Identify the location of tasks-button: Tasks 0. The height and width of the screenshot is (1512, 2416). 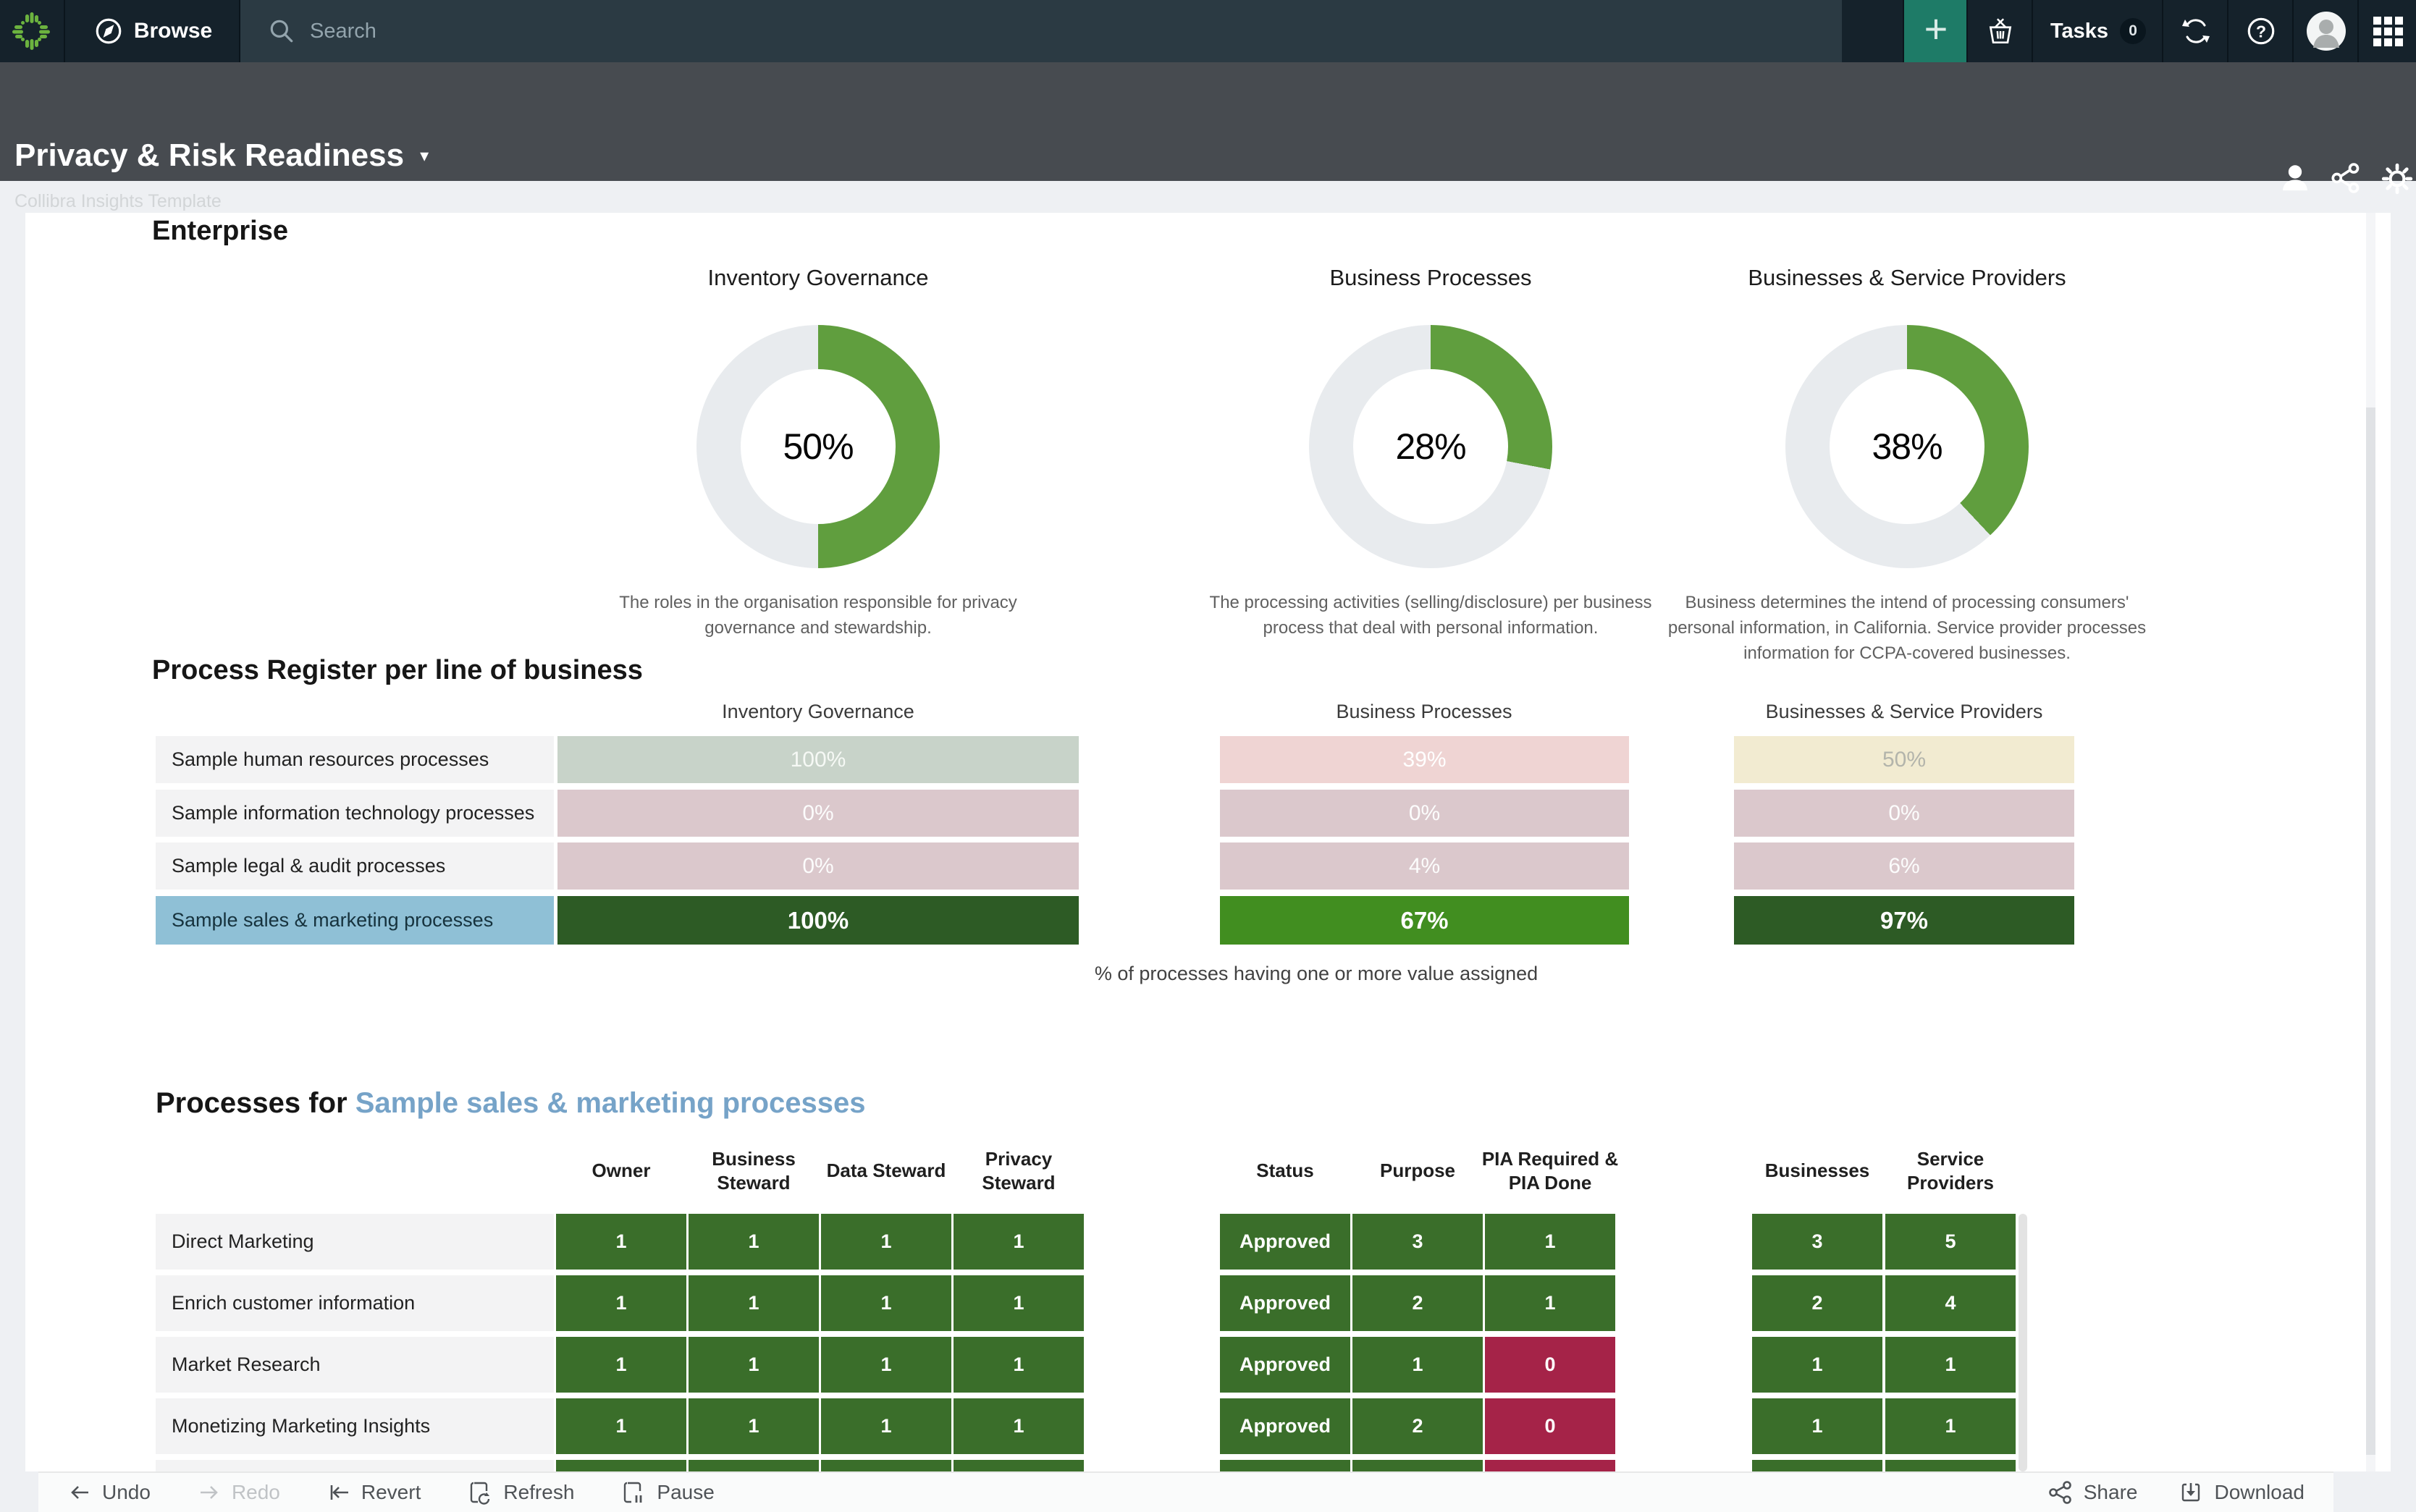
(2097, 31).